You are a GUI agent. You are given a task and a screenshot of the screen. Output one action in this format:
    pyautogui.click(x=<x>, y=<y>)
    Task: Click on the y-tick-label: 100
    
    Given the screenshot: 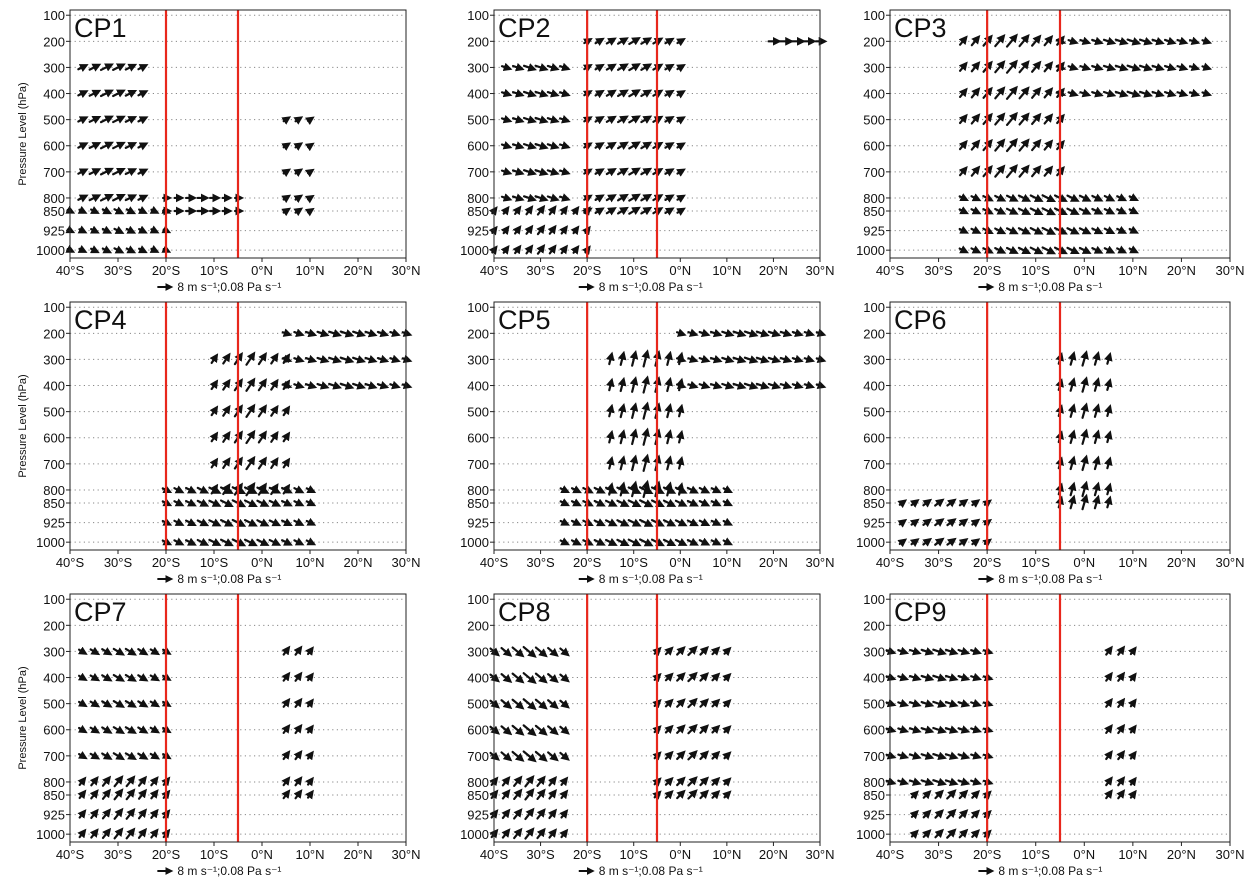 What is the action you would take?
    pyautogui.click(x=874, y=15)
    